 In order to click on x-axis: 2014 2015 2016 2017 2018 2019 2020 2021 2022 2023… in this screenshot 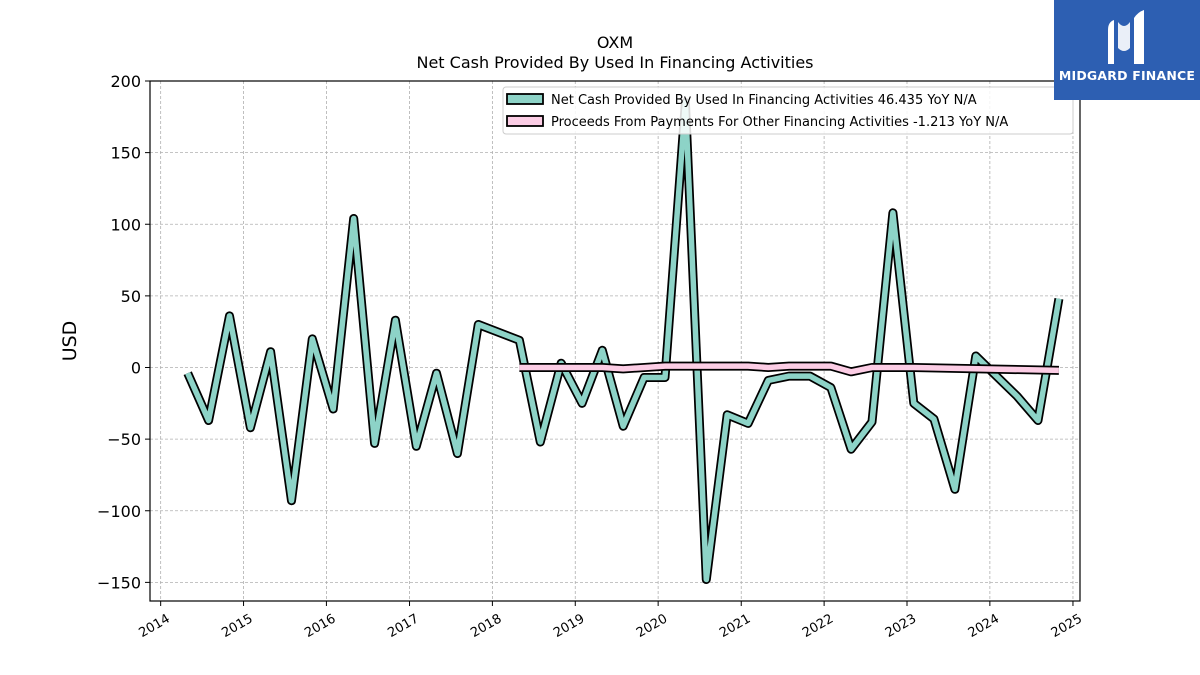, I will do `click(611, 621)`.